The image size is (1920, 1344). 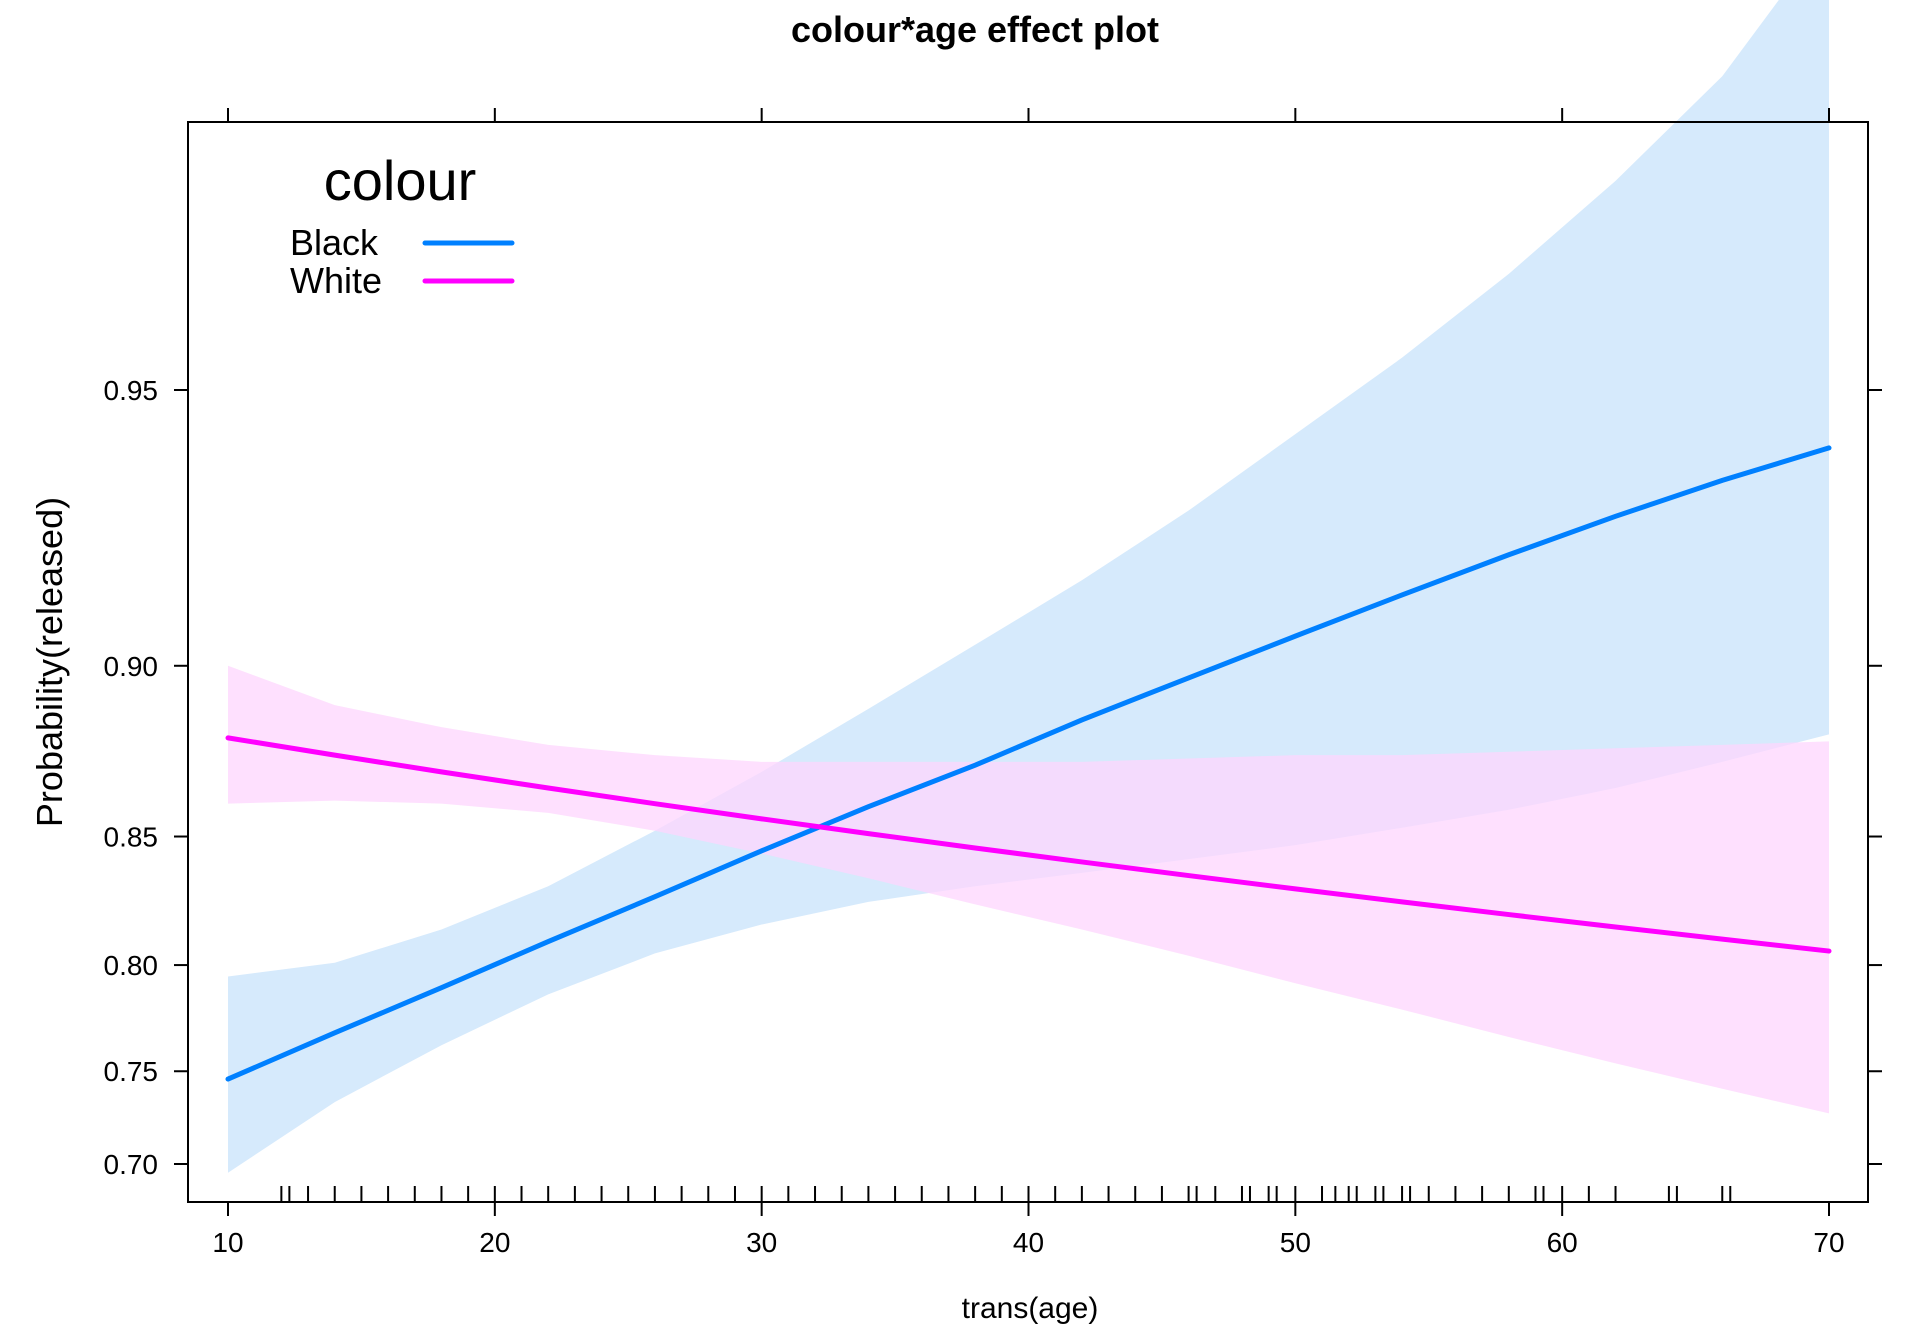 I want to click on x-tick-label: 70, so click(x=1828, y=1242).